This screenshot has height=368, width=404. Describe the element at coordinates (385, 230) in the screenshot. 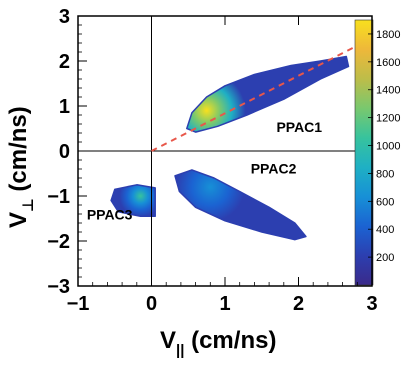

I see `colorbar-tick-label: 400` at that location.